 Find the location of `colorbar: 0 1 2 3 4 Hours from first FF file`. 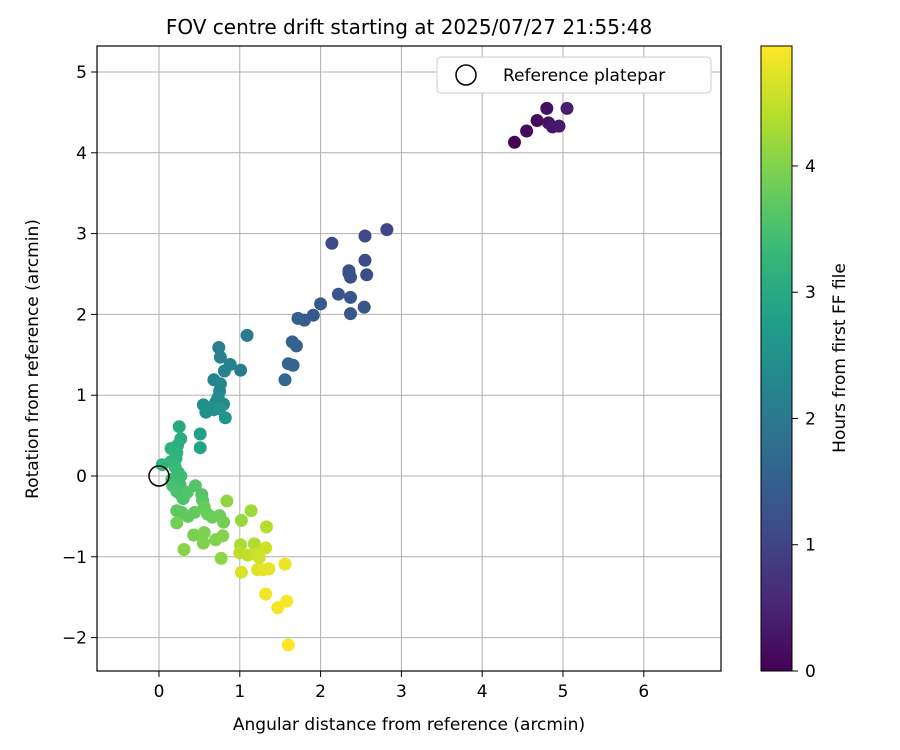

colorbar: 0 1 2 3 4 Hours from first FF file is located at coordinates (805, 363).